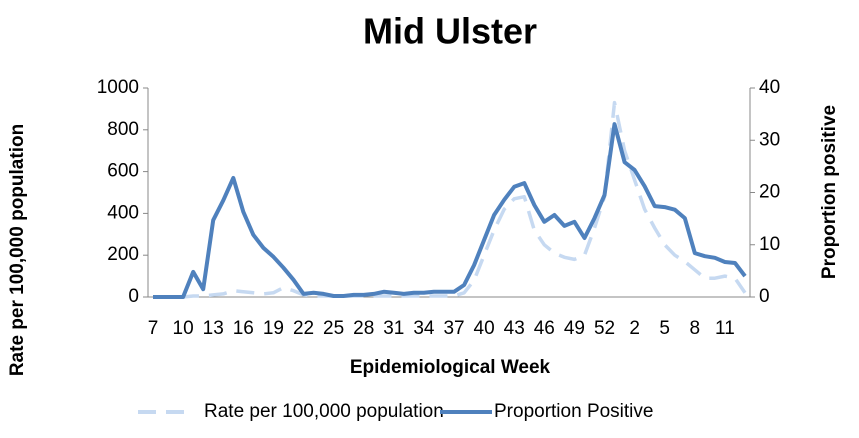 The height and width of the screenshot is (438, 859). Describe the element at coordinates (769, 192) in the screenshot. I see `y2-tick-label: 20` at that location.